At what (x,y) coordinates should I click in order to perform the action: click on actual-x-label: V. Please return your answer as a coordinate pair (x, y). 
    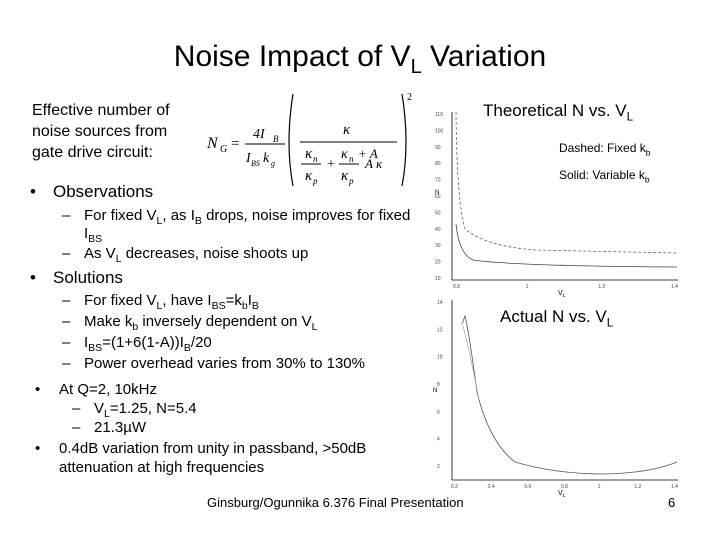
    Looking at the image, I should click on (560, 493).